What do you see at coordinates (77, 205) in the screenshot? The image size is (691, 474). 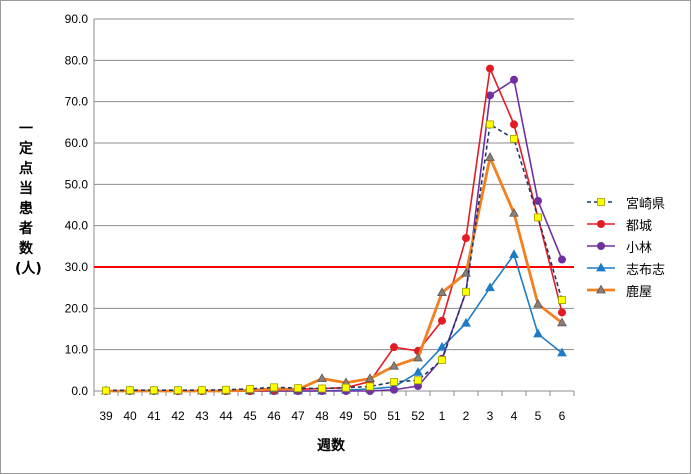 I see `y-tick-labels: 0.0 10.0 20.0 30.0 40.0 50.0 60.0 70.0 80.0 90.0` at bounding box center [77, 205].